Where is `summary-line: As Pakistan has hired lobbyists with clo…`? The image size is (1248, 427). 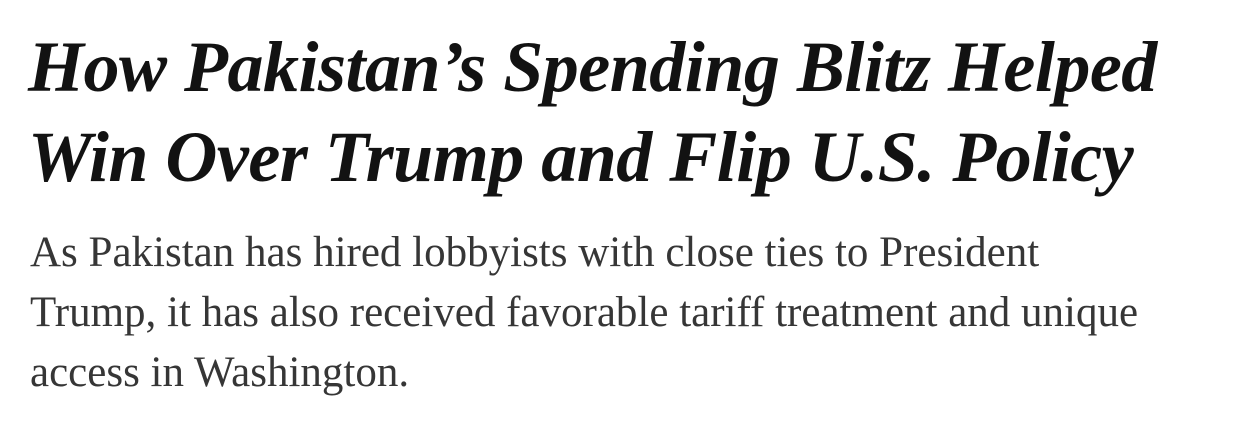
summary-line: As Pakistan has hired lobbyists with clo… is located at coordinates (535, 252).